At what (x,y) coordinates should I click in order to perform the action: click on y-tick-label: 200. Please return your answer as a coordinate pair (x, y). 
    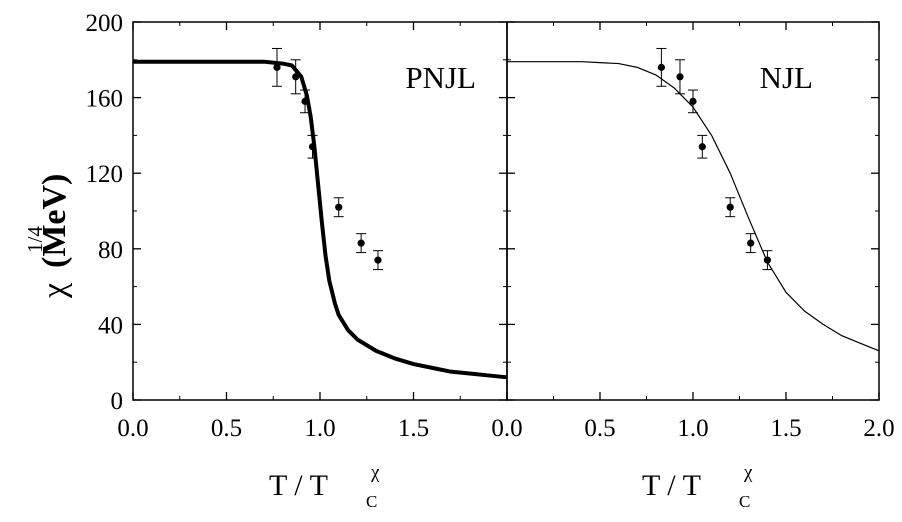
    Looking at the image, I should click on (105, 23).